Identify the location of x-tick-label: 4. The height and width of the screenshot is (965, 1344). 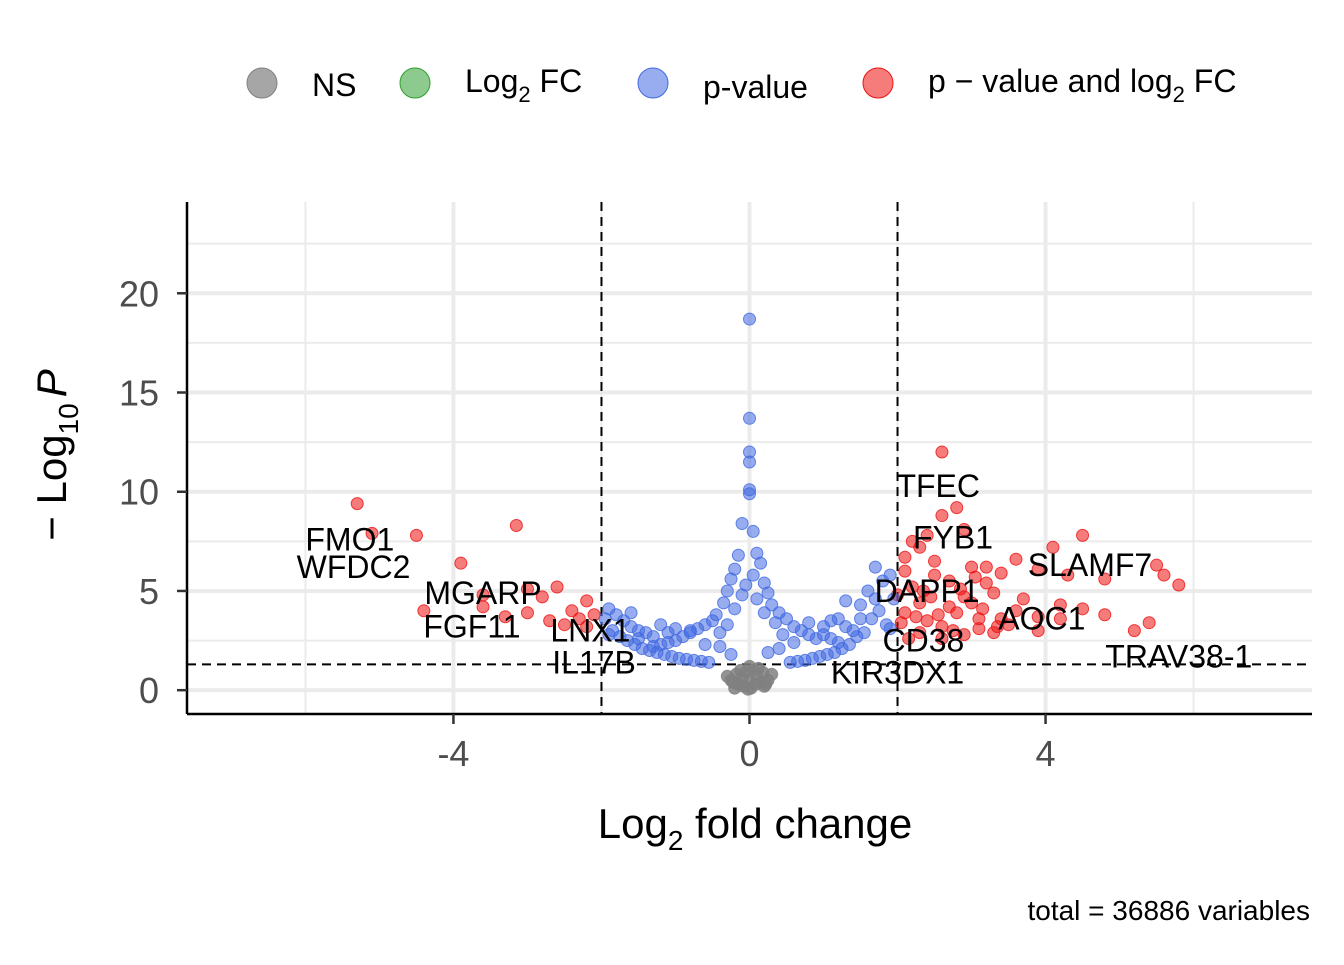
(1046, 753).